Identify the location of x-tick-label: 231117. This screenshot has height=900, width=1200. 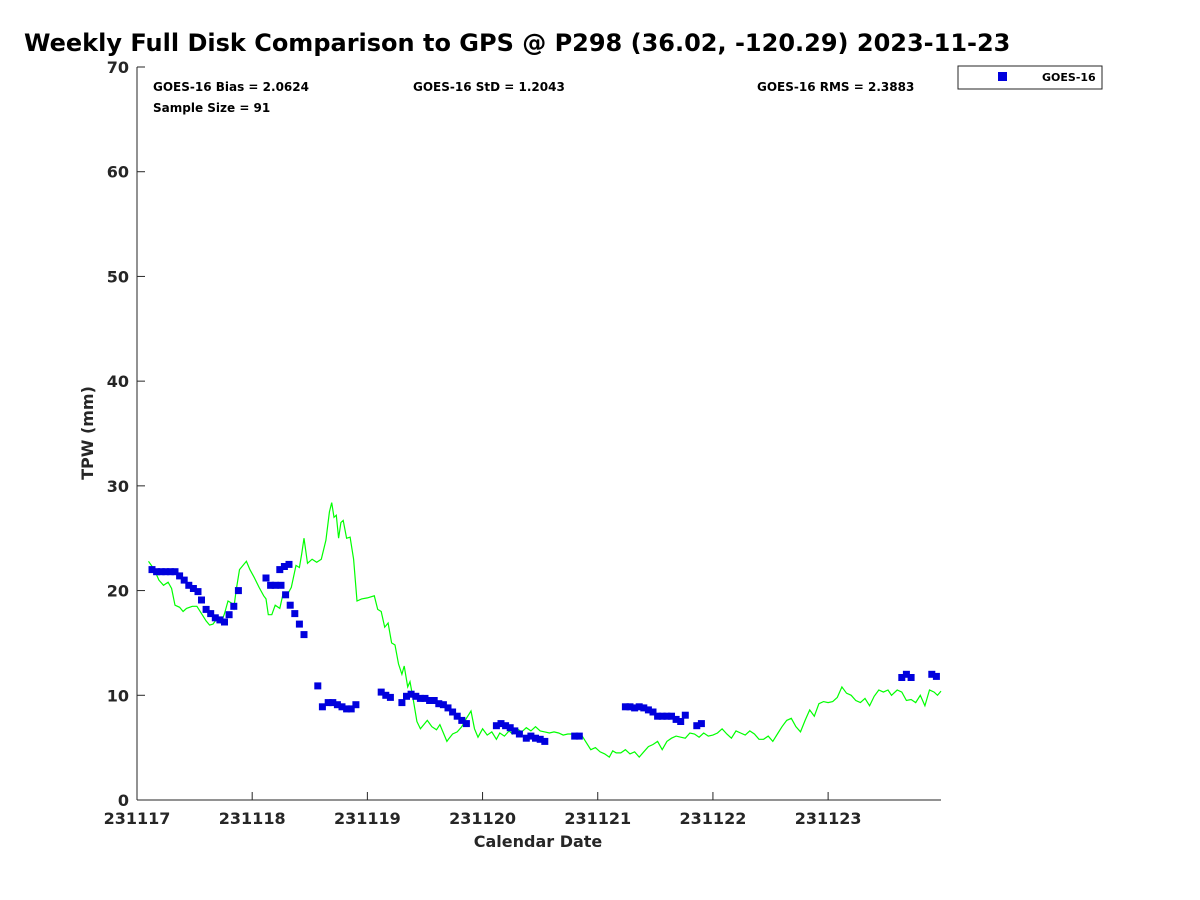
(137, 818).